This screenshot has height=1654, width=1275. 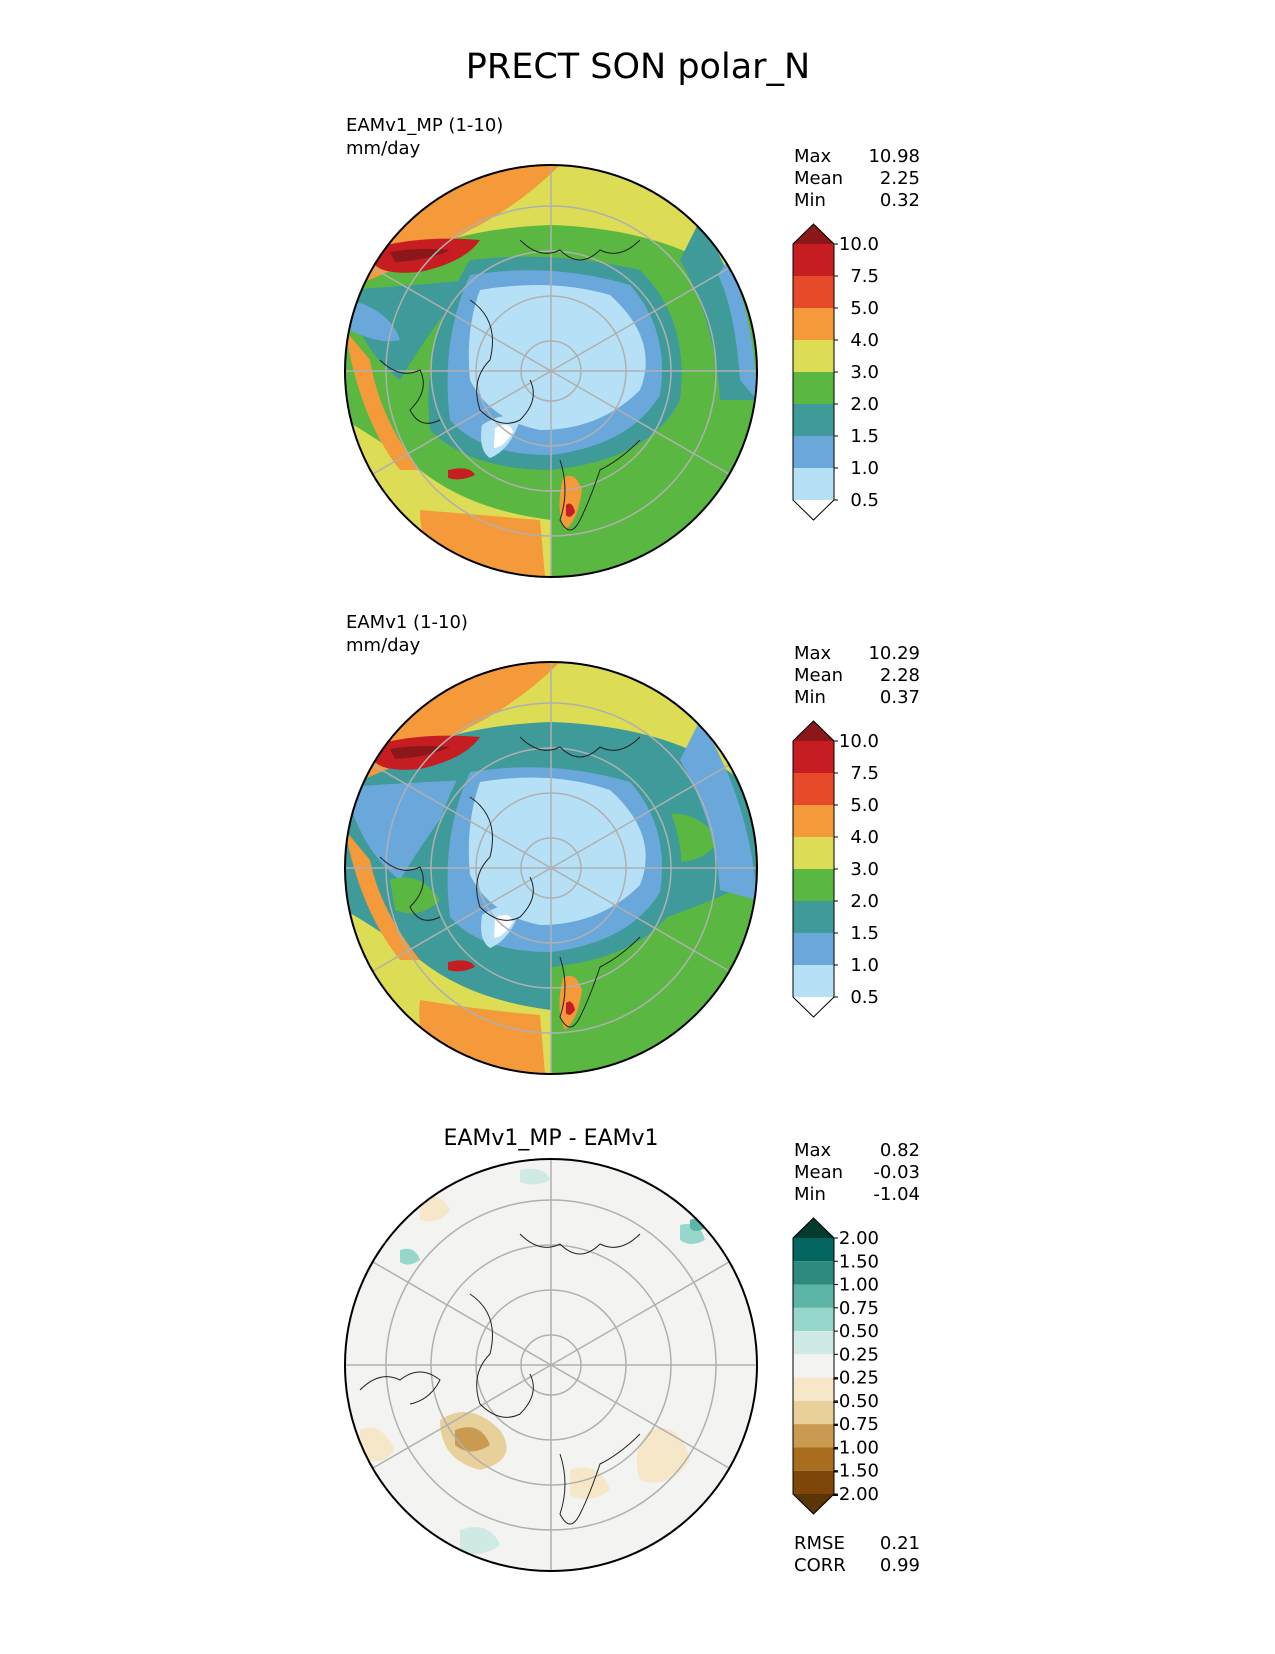 What do you see at coordinates (900, 1543) in the screenshot?
I see `stat-rmse-value: 0.21` at bounding box center [900, 1543].